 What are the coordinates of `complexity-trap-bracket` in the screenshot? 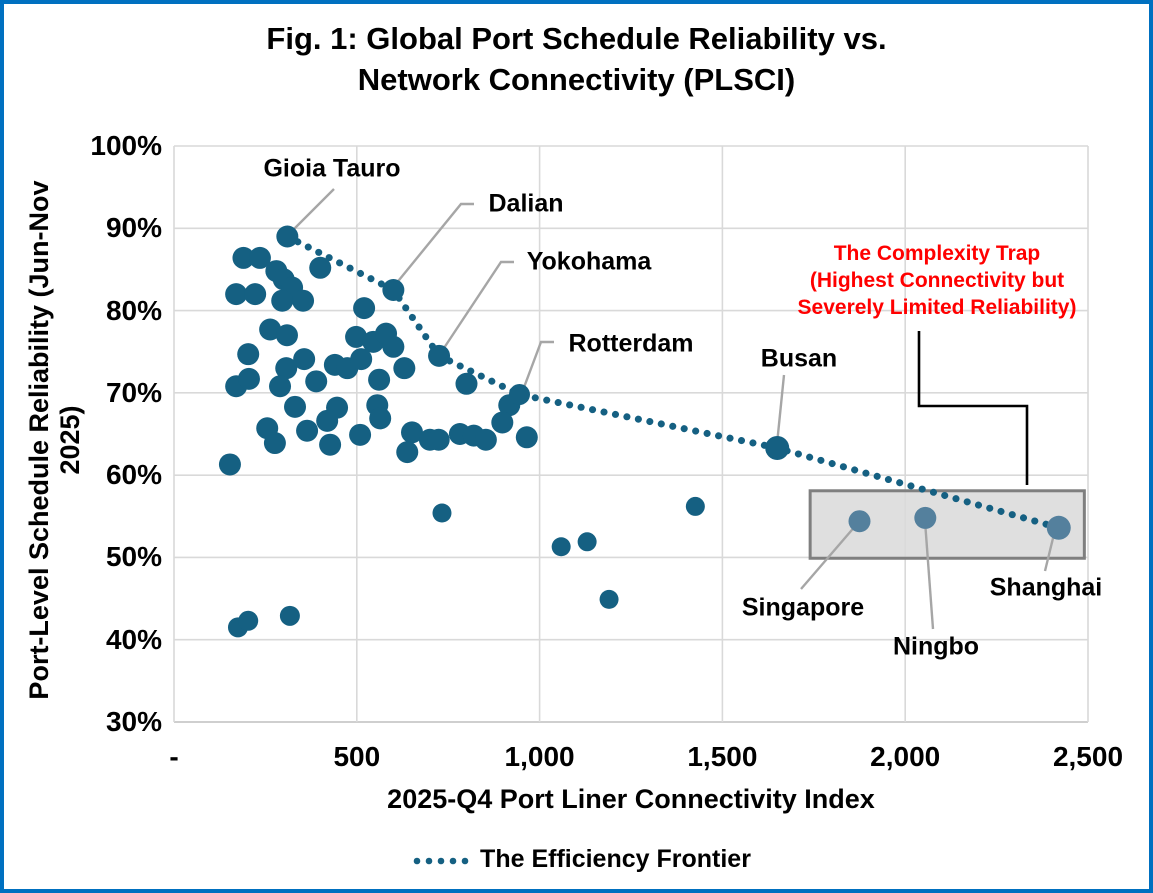 It's located at (973, 408).